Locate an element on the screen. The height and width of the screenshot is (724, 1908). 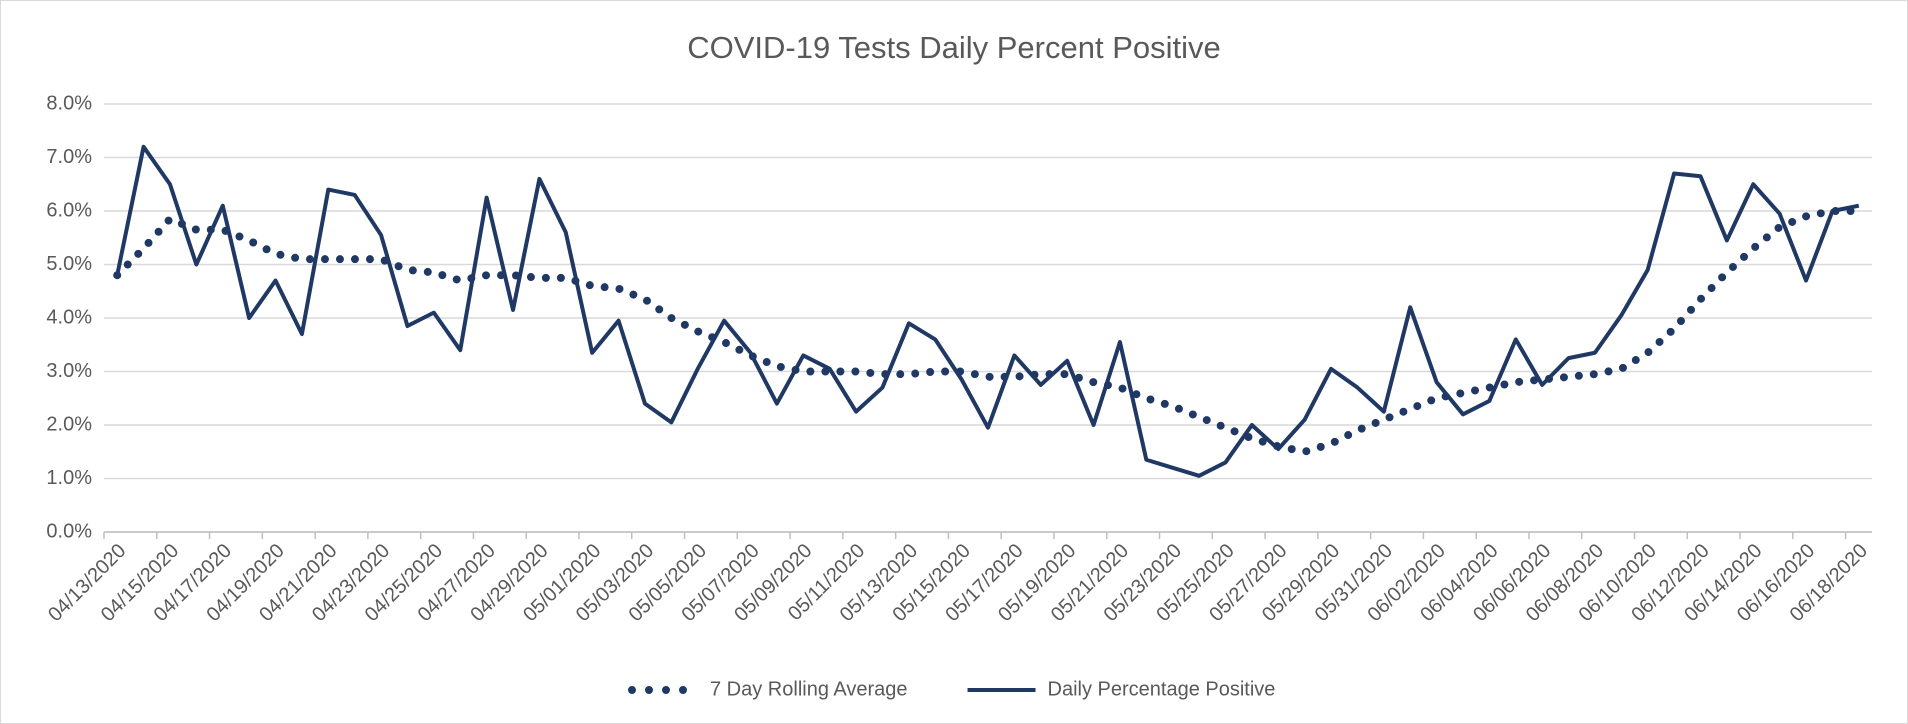
y-tick-label: 5.0% is located at coordinates (69, 264).